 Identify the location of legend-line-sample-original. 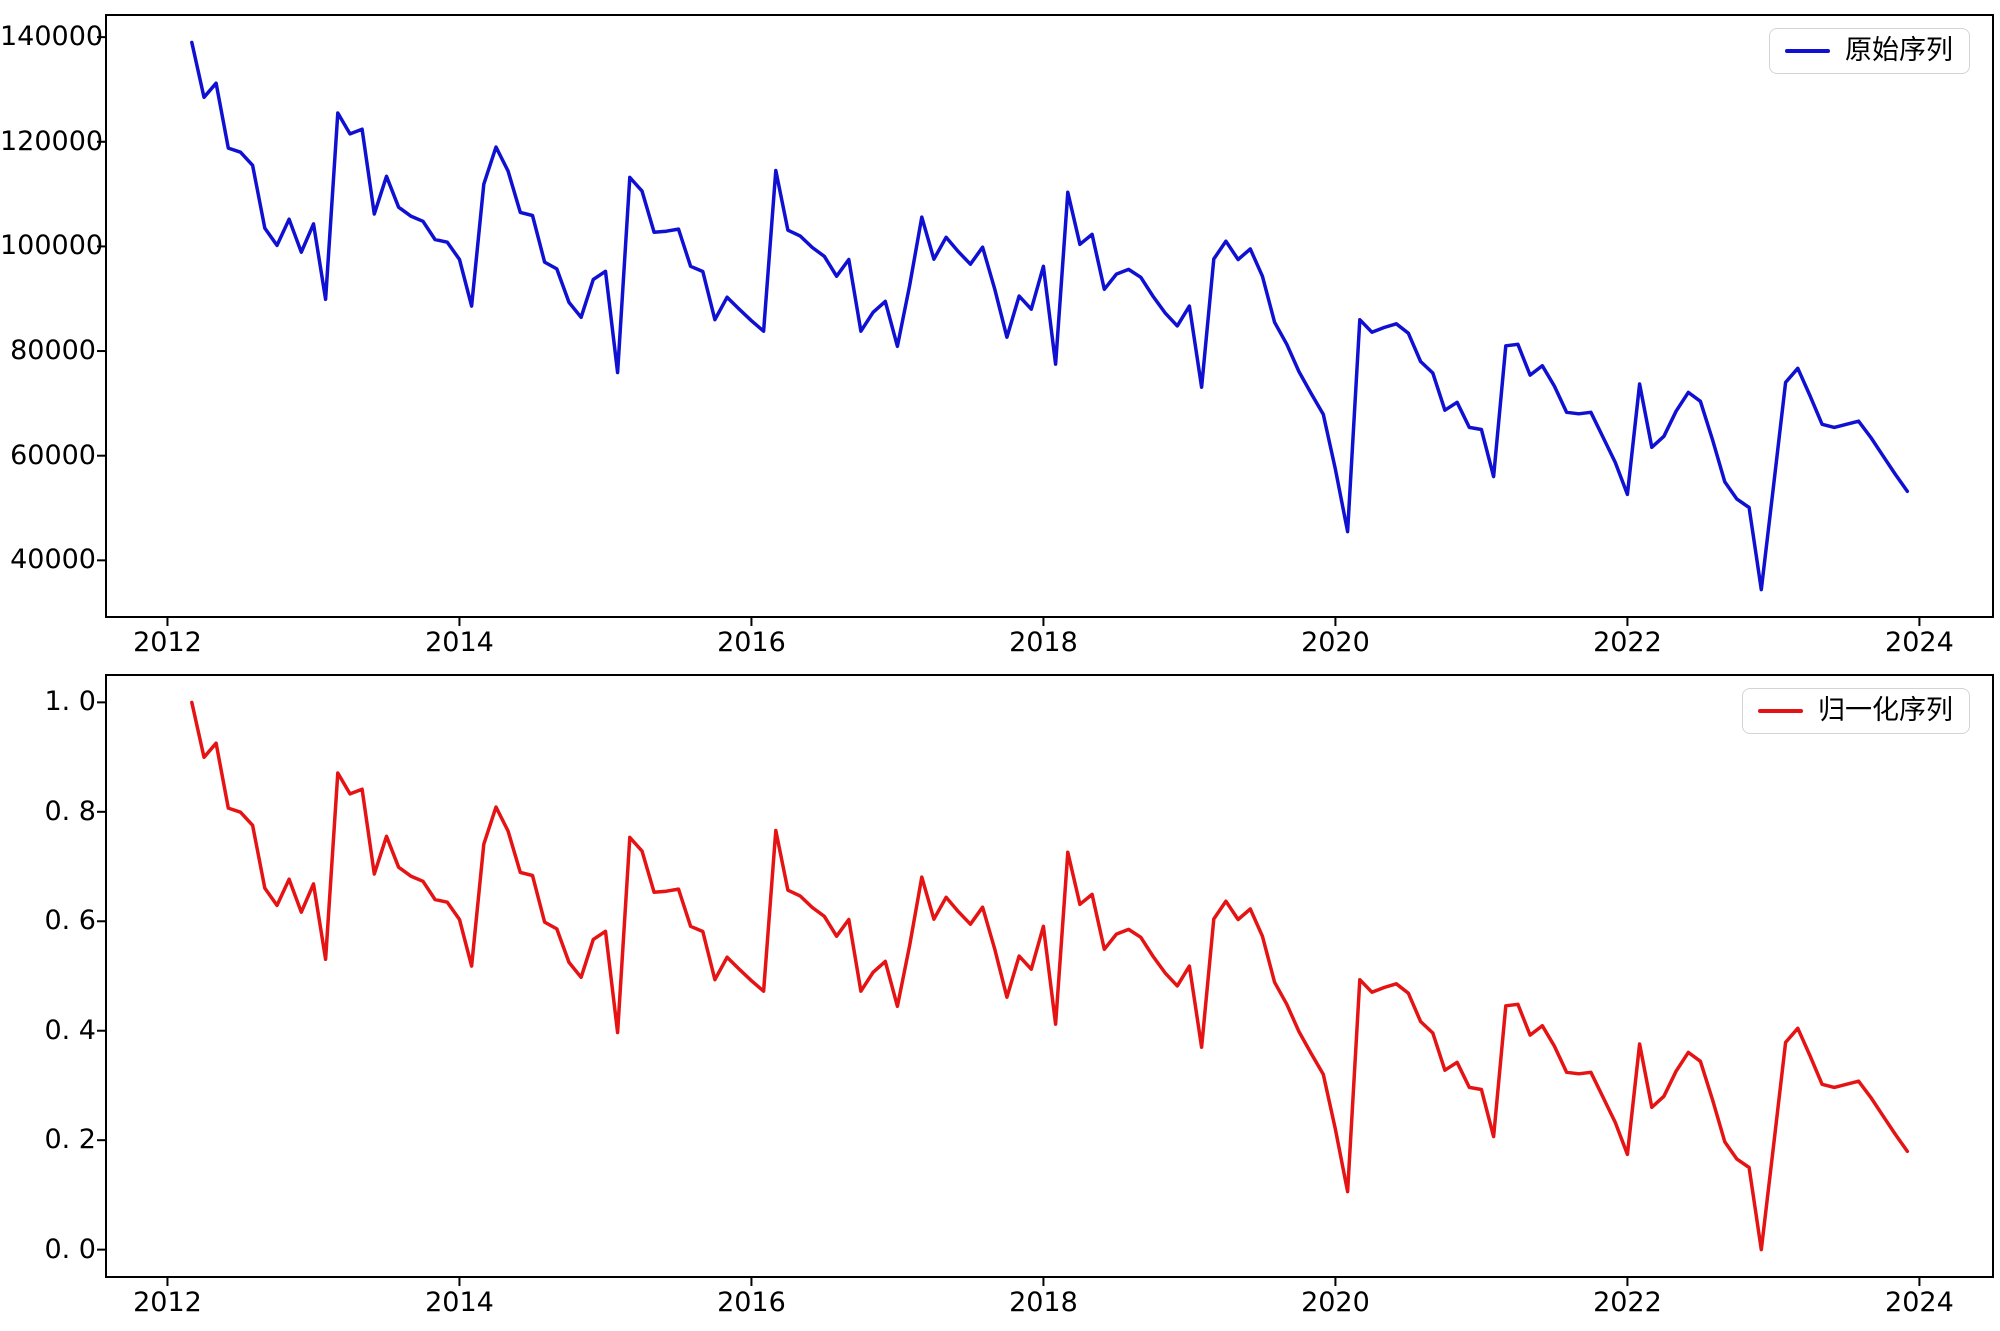
(1807, 51).